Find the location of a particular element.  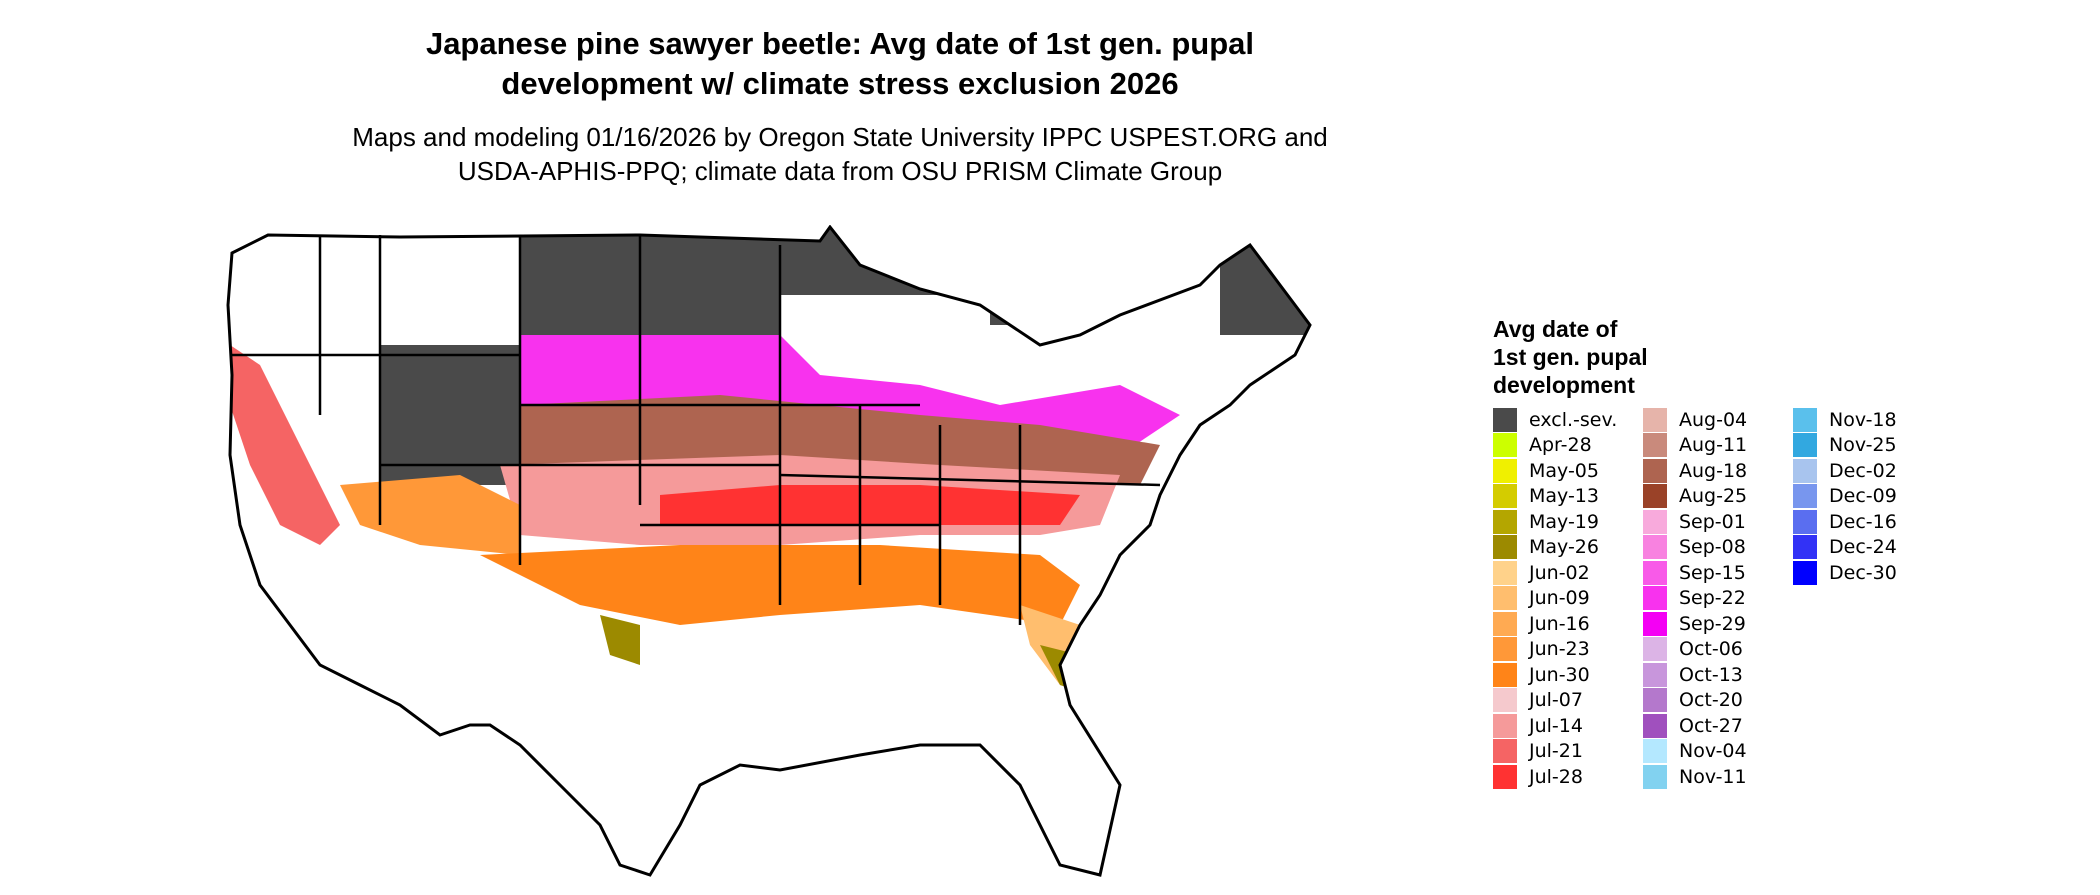

legend-label: Jun-09 is located at coordinates (1559, 598).